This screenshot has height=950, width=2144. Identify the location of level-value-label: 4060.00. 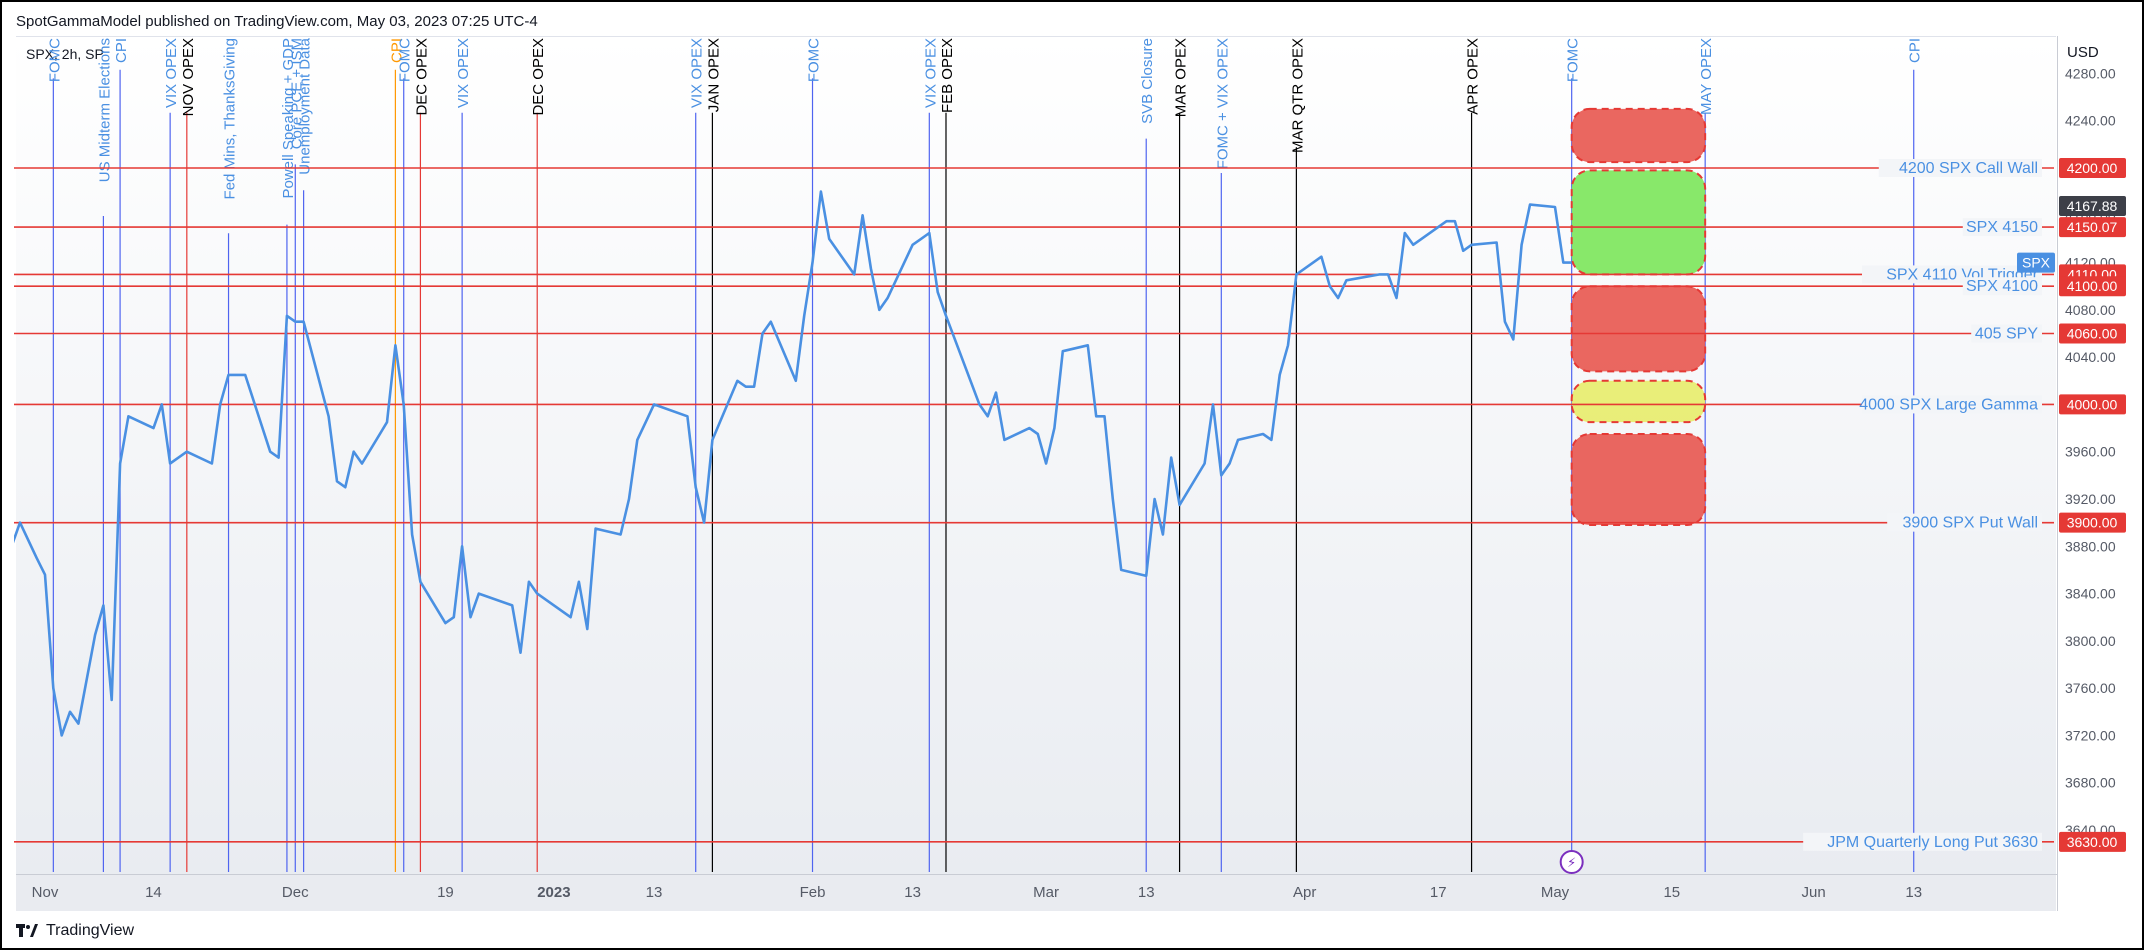
(2092, 334).